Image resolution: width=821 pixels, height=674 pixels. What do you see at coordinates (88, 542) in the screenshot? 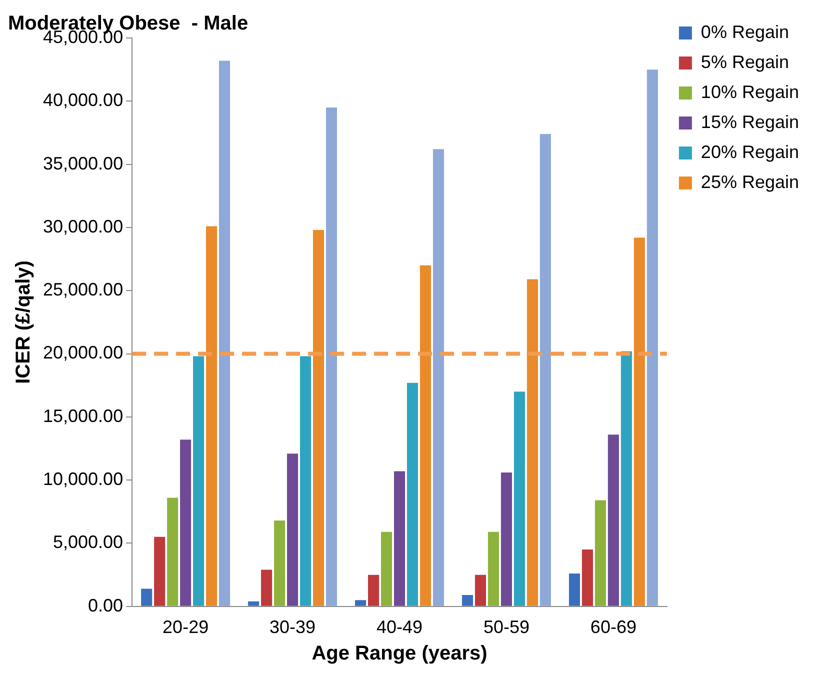
I see `y-tick-label: 5,000.00` at bounding box center [88, 542].